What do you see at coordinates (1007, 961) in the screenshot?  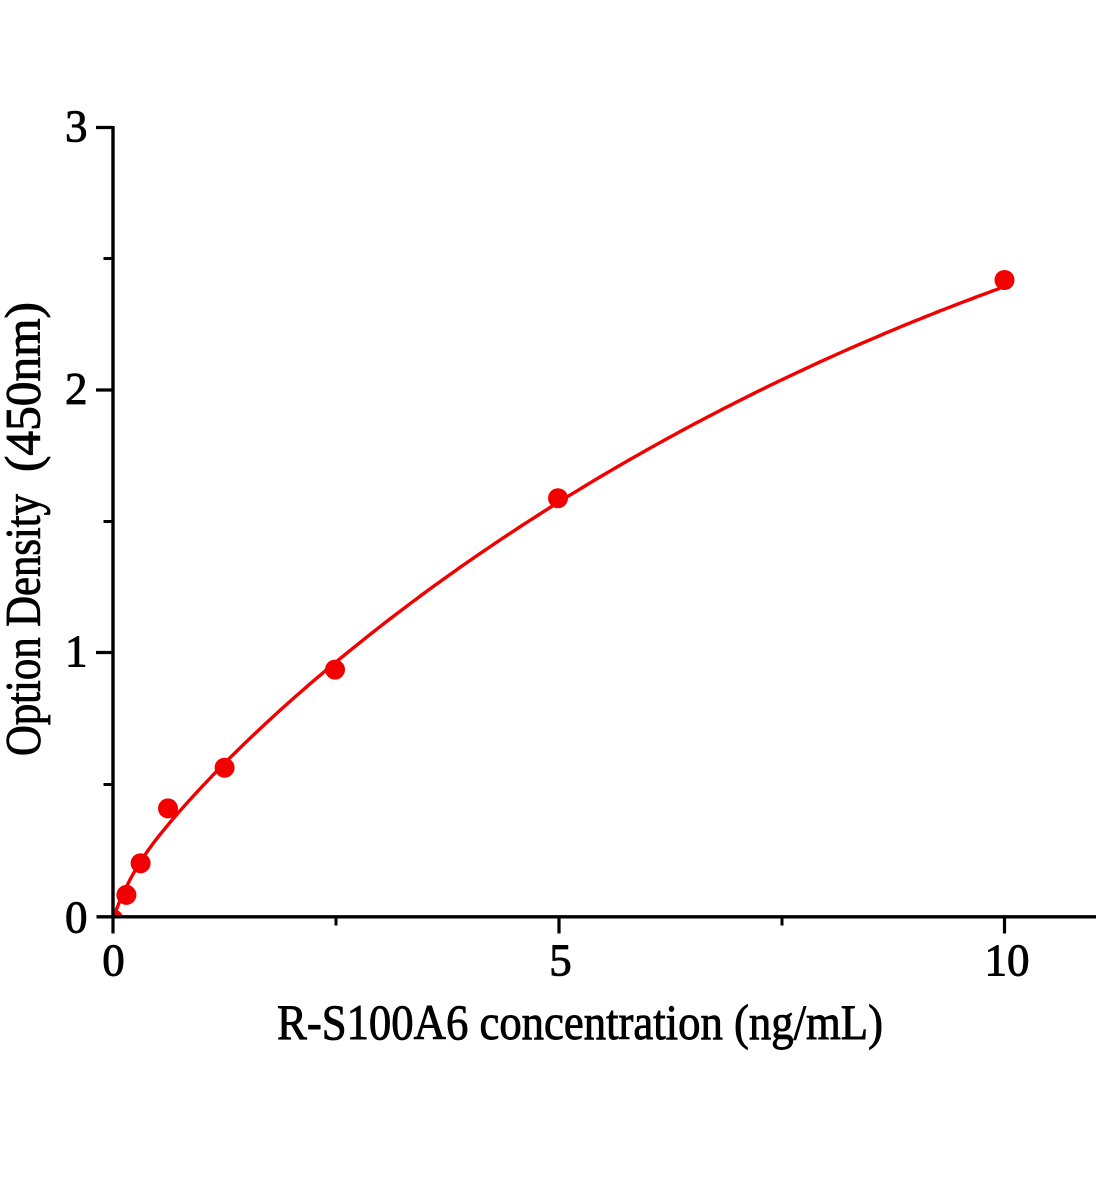 I see `svg-text: 10` at bounding box center [1007, 961].